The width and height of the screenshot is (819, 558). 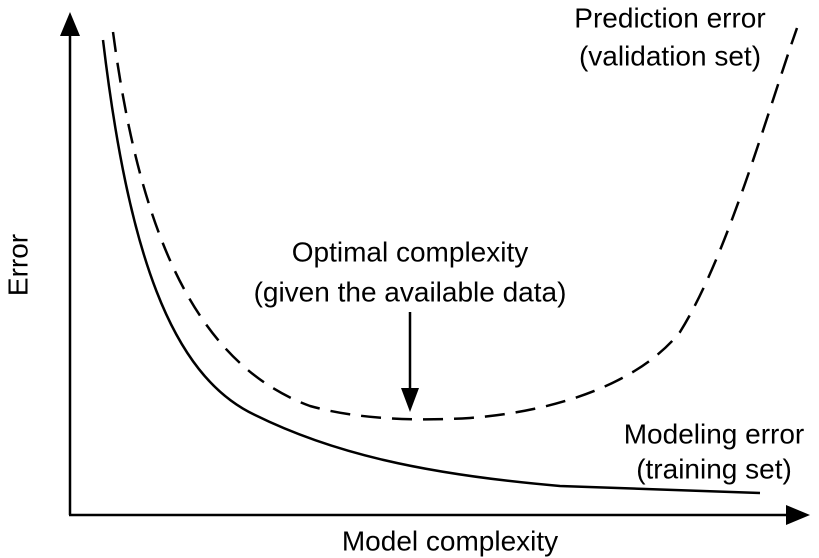 What do you see at coordinates (410, 251) in the screenshot?
I see `annotation-line: Optimal complexity` at bounding box center [410, 251].